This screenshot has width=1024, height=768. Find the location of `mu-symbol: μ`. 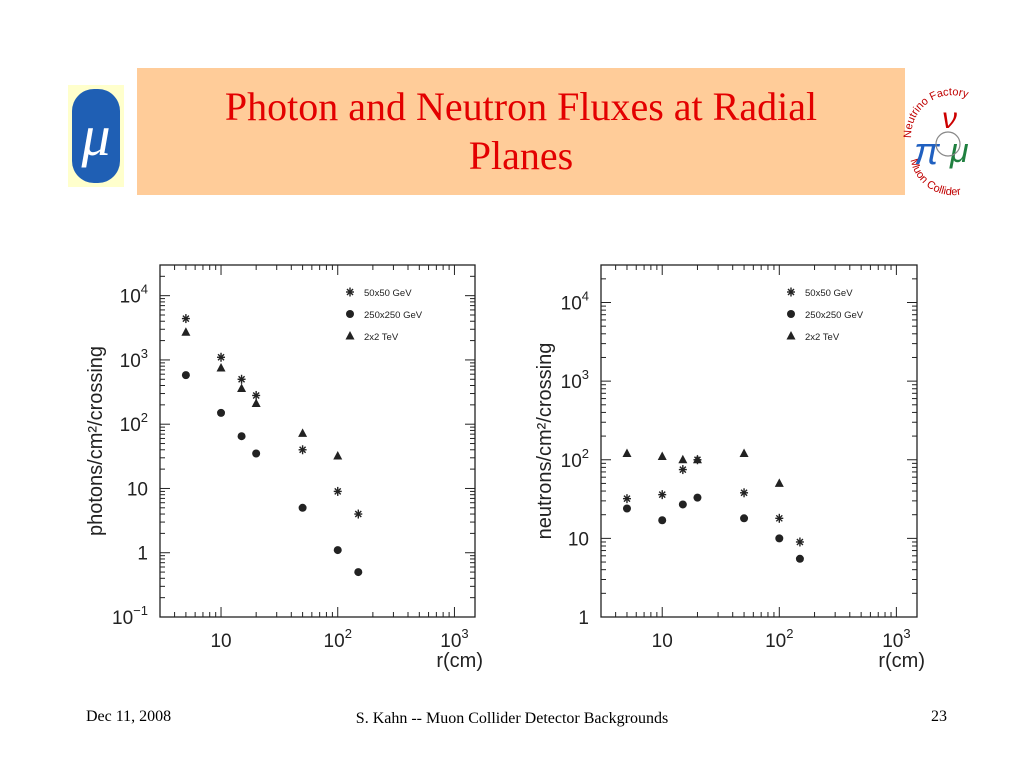

mu-symbol: μ is located at coordinates (96, 136).